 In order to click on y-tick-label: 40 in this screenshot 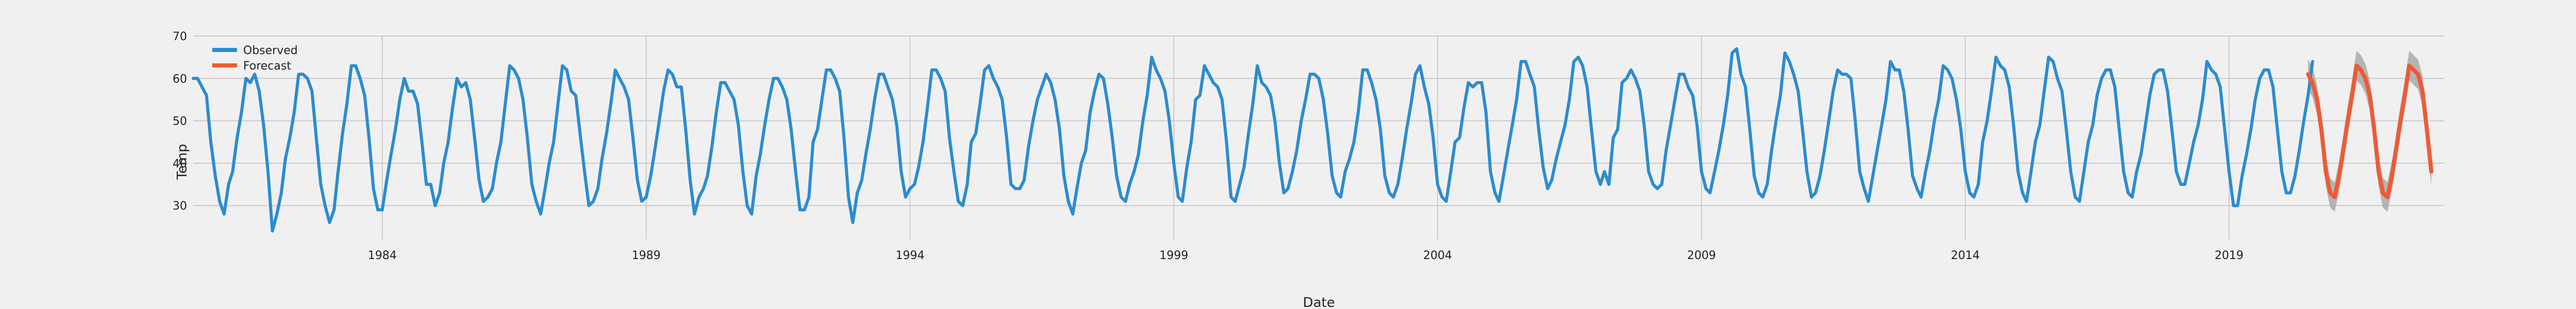, I will do `click(180, 164)`.